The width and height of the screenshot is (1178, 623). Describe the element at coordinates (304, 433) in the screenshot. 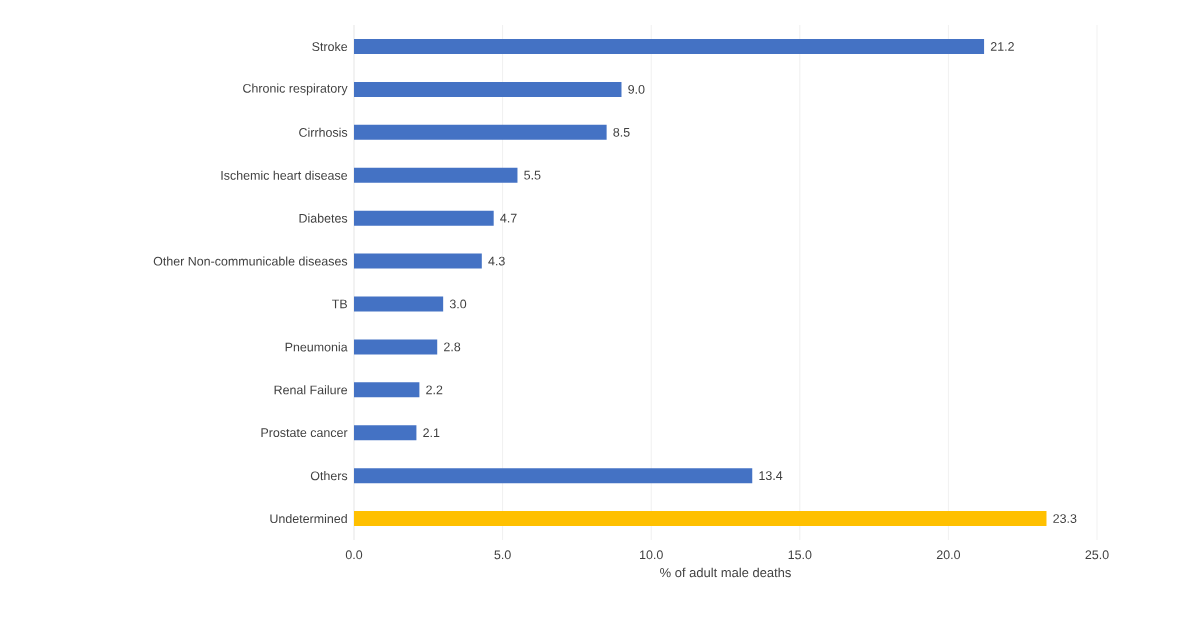

I see `y-tick-label: Prostate cancer` at that location.